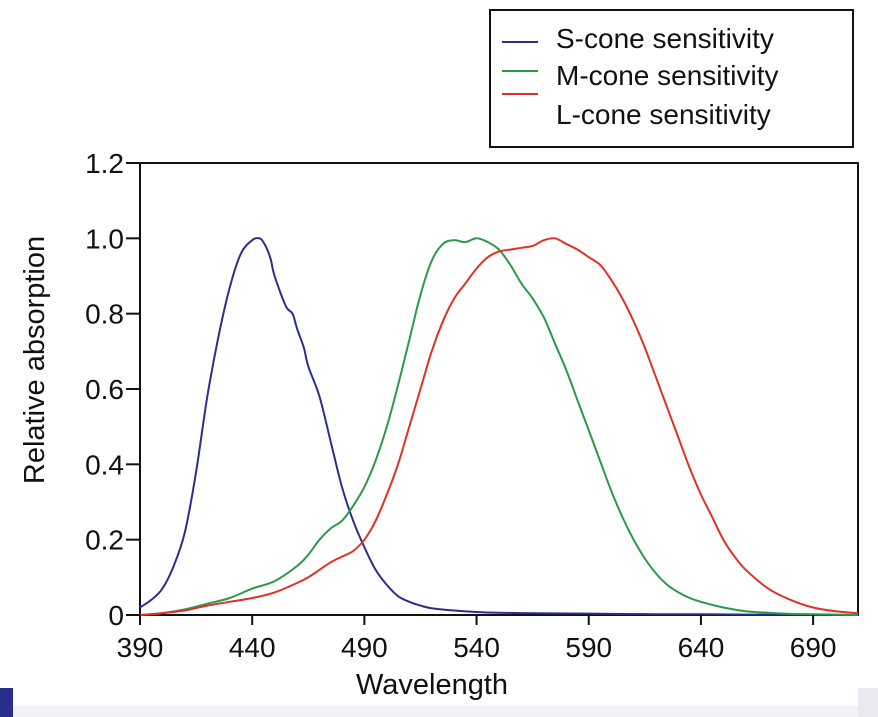 Image resolution: width=878 pixels, height=717 pixels. What do you see at coordinates (104, 389) in the screenshot?
I see `y-tick-label: 0.6` at bounding box center [104, 389].